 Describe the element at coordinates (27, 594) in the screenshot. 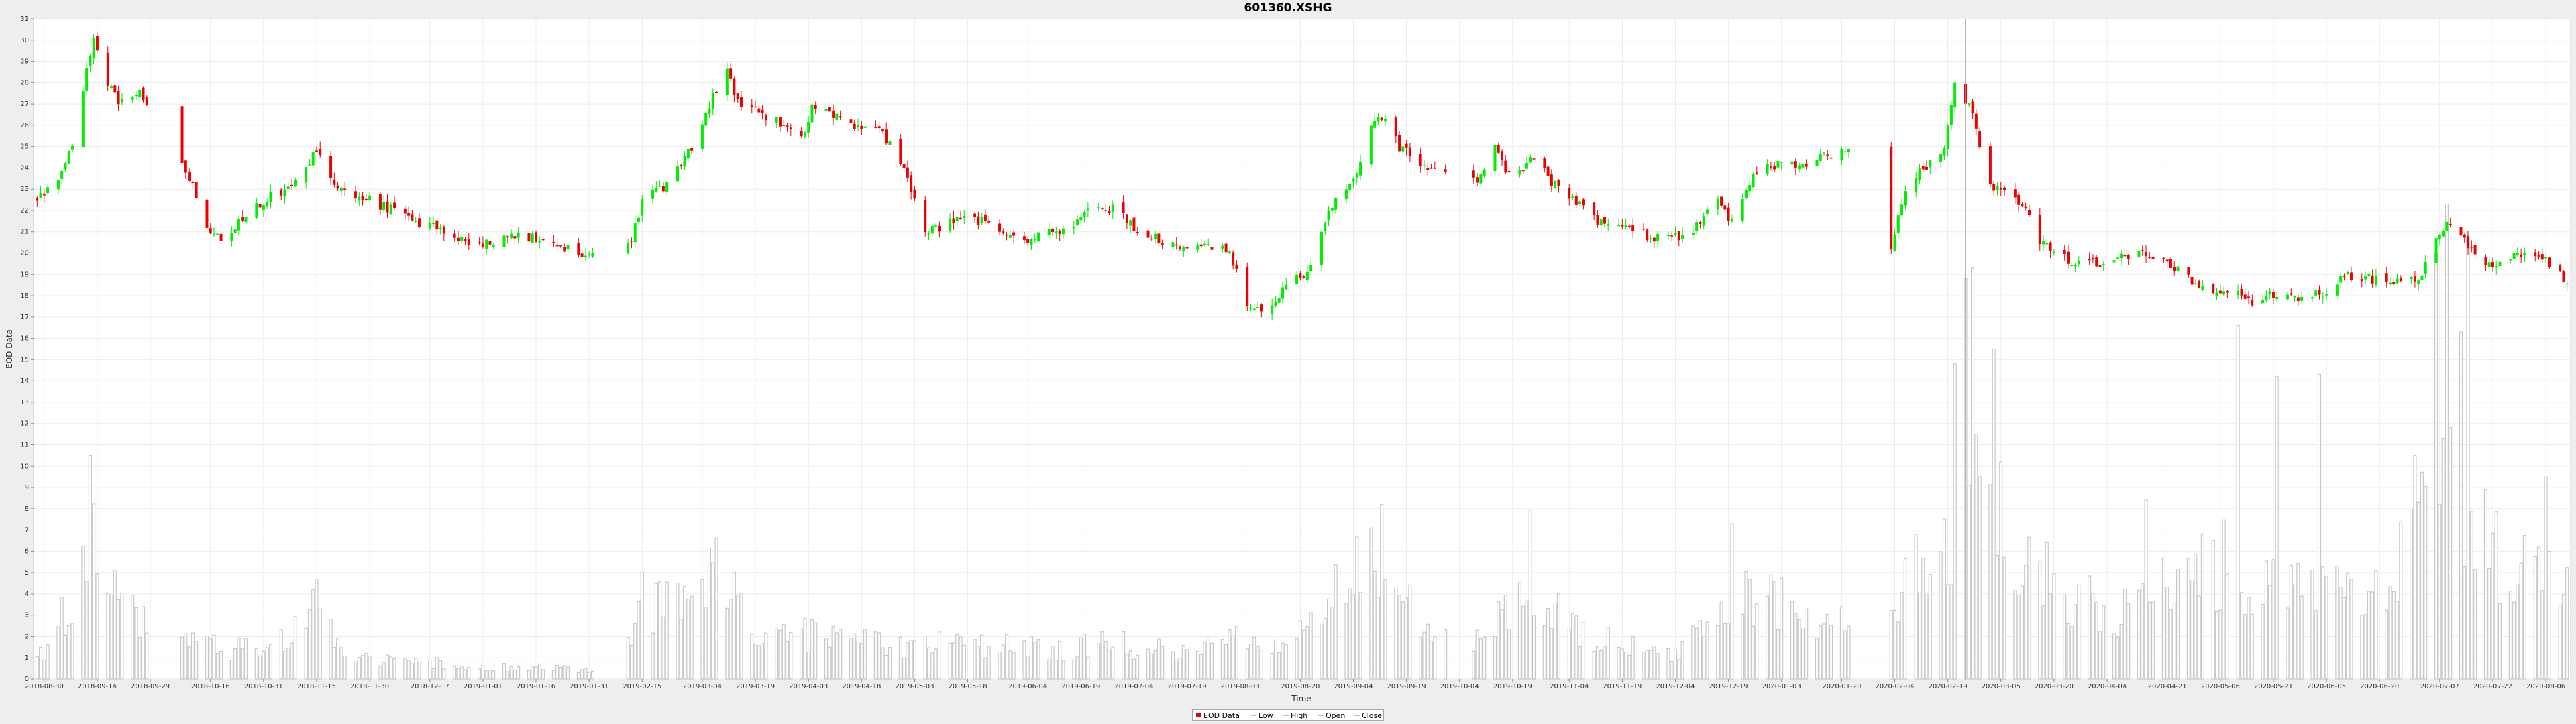

I see `y-tick-label: 4` at that location.